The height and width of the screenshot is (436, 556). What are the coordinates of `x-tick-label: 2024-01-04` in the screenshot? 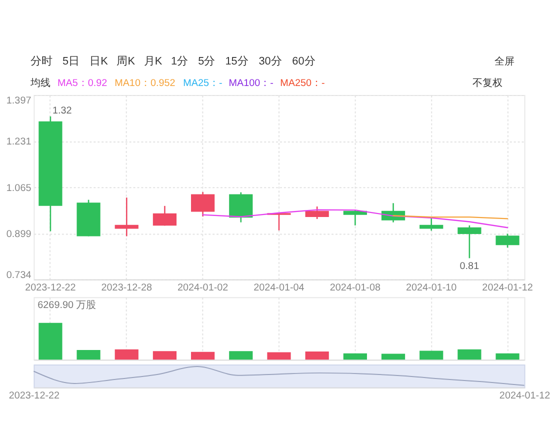 It's located at (279, 288).